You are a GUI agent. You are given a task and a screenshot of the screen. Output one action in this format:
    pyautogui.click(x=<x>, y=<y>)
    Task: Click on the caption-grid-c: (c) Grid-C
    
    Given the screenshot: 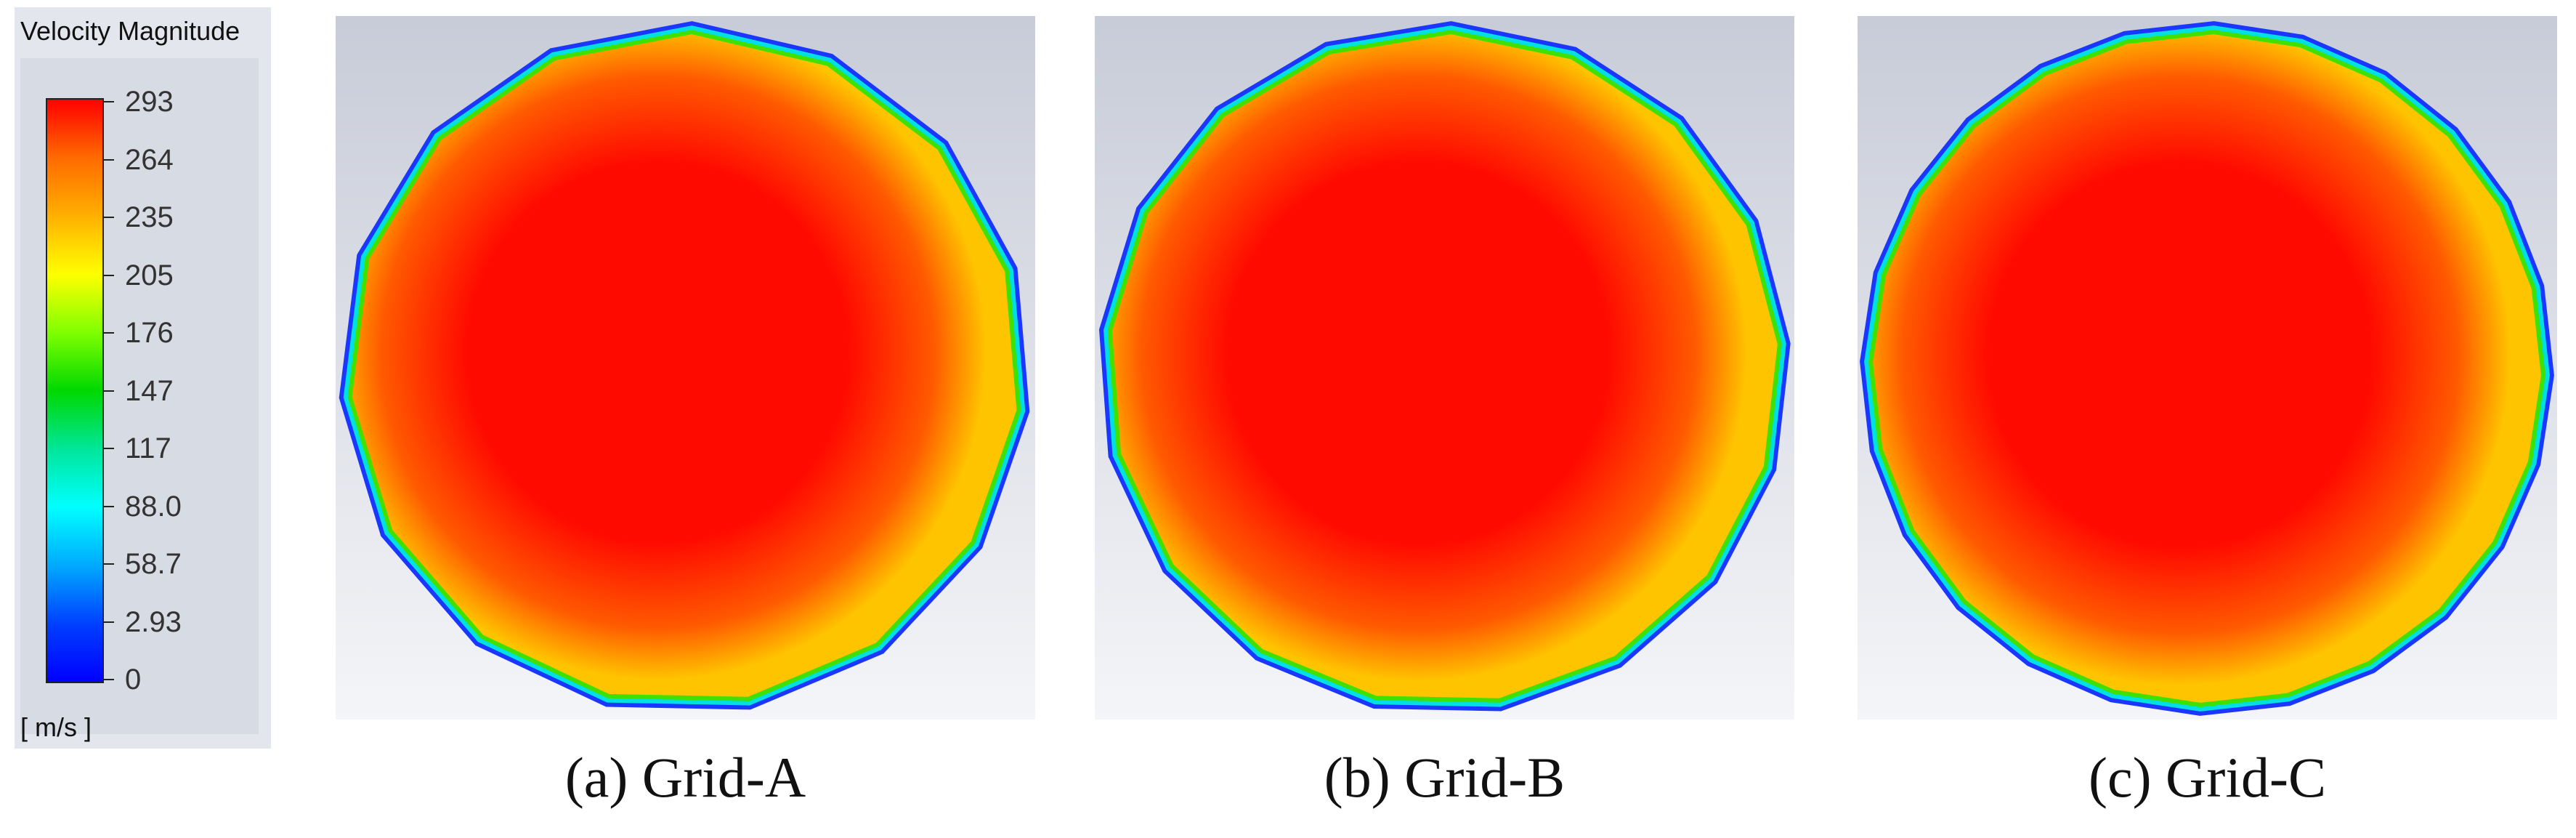 What is the action you would take?
    pyautogui.click(x=2207, y=778)
    